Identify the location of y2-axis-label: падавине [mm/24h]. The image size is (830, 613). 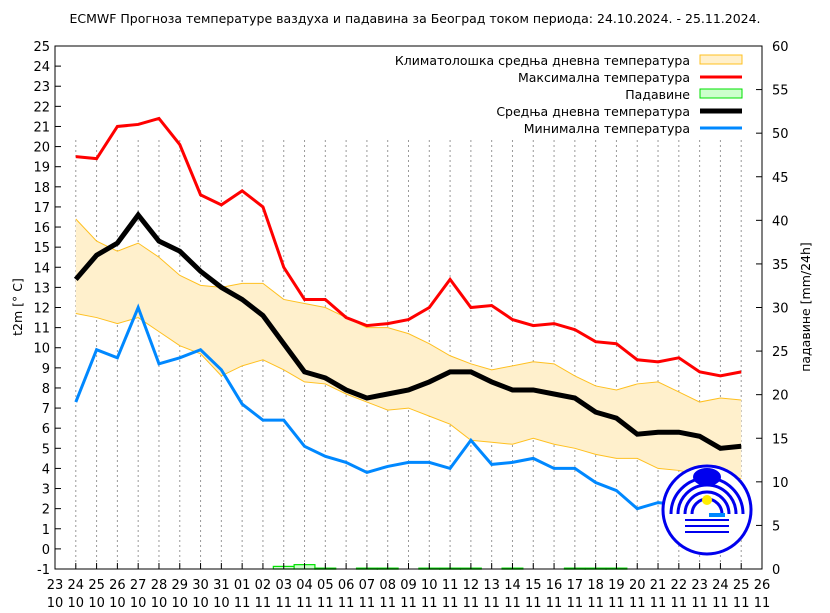
(805, 307).